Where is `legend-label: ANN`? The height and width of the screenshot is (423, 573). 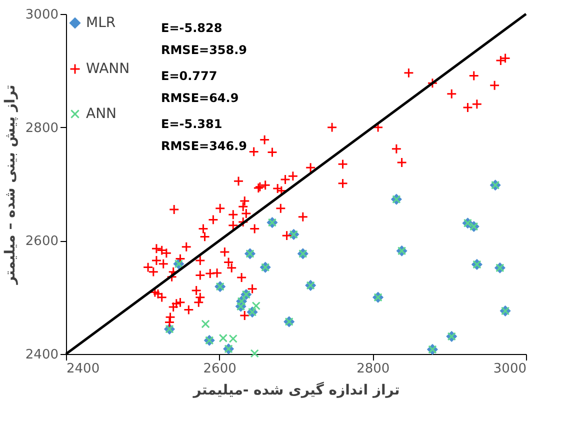 legend-label: ANN is located at coordinates (101, 114).